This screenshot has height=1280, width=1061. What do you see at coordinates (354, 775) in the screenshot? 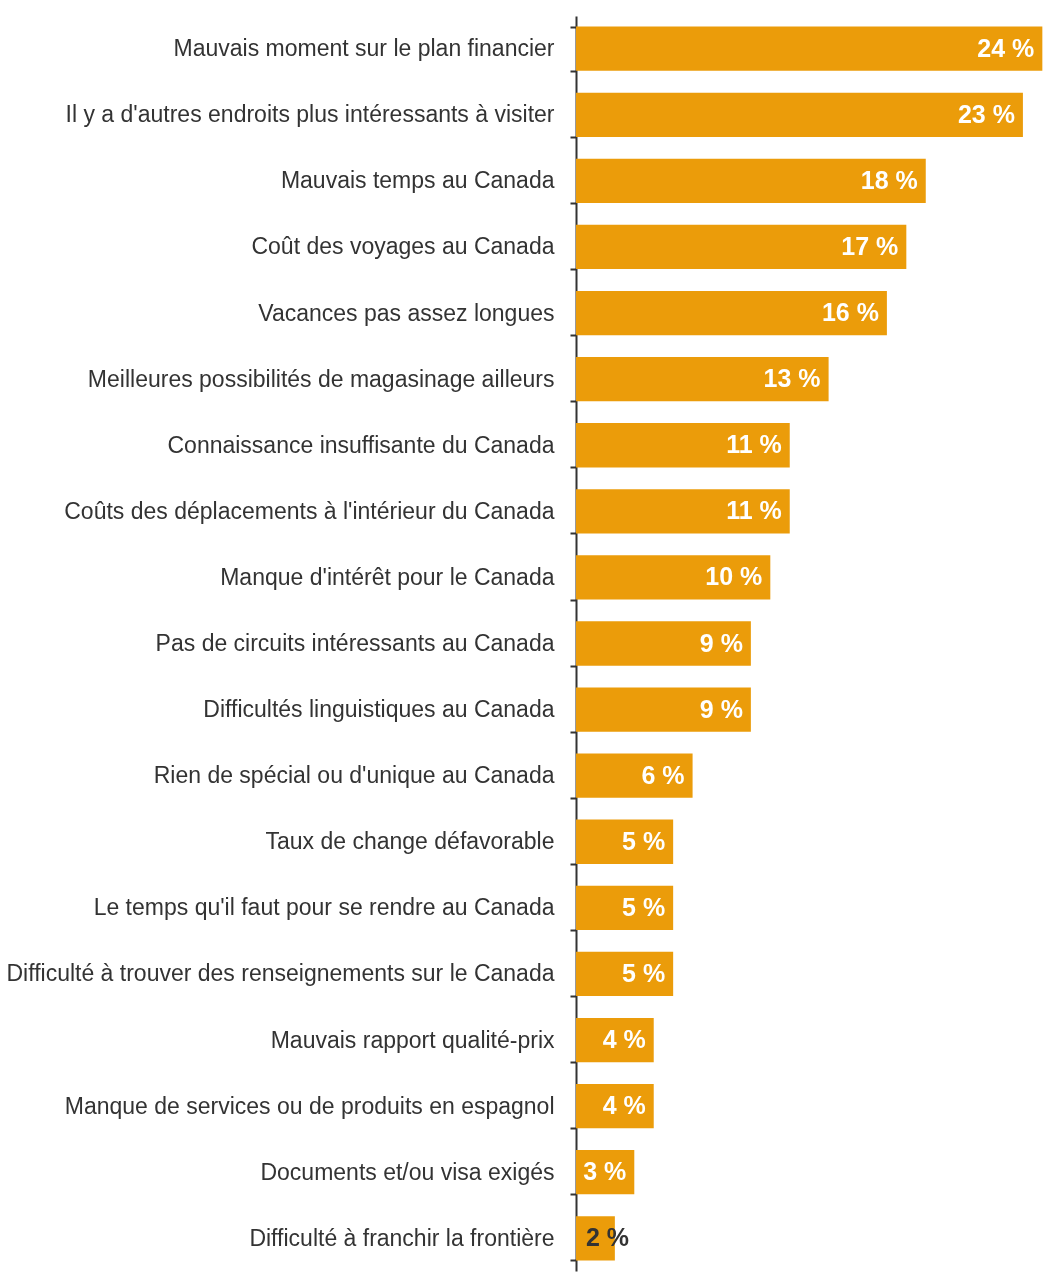
I see `y-tick-label: Rien de spécial ou d'unique au Canada` at bounding box center [354, 775].